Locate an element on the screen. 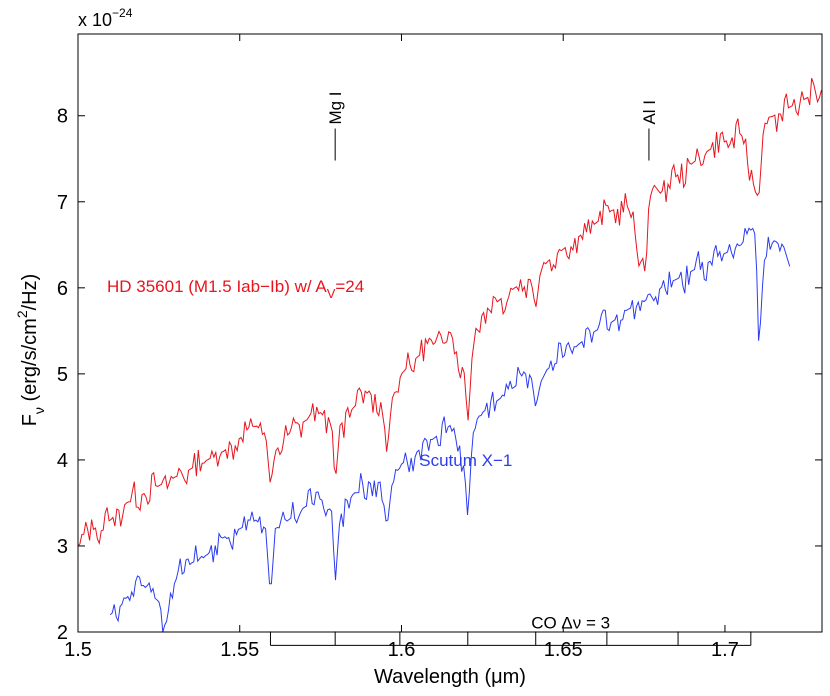 The image size is (830, 696). co-bracket-label: CO Δν = 3 is located at coordinates (570, 622).